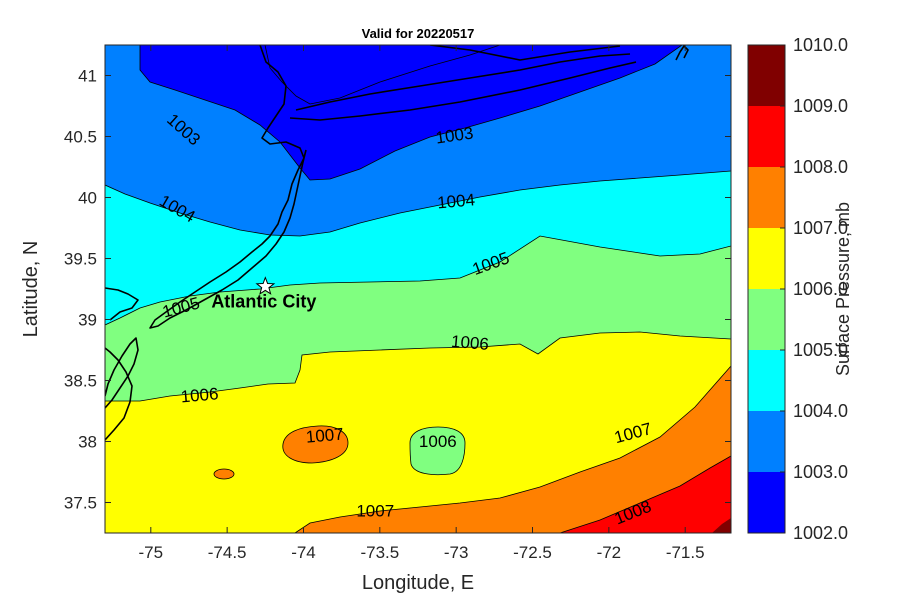  Describe the element at coordinates (87, 442) in the screenshot. I see `y-tick-label: 38` at that location.